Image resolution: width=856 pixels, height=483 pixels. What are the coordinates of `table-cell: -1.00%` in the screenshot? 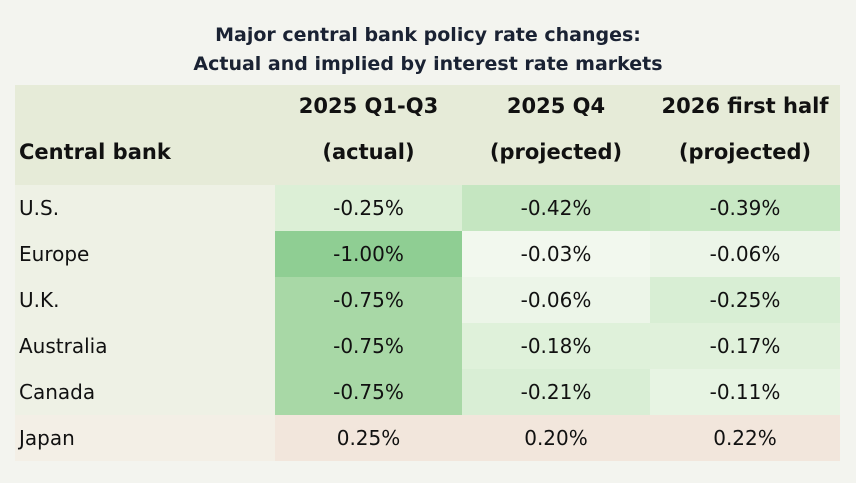 It's located at (368, 254).